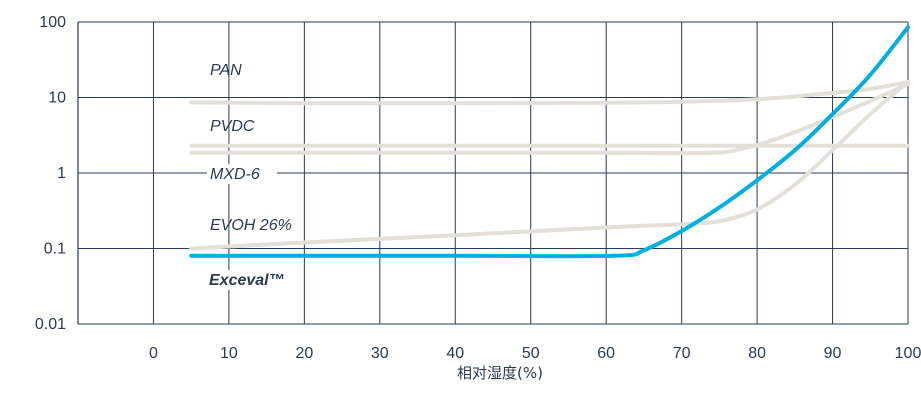 The height and width of the screenshot is (414, 921). I want to click on x-tick-label: 10, so click(229, 353).